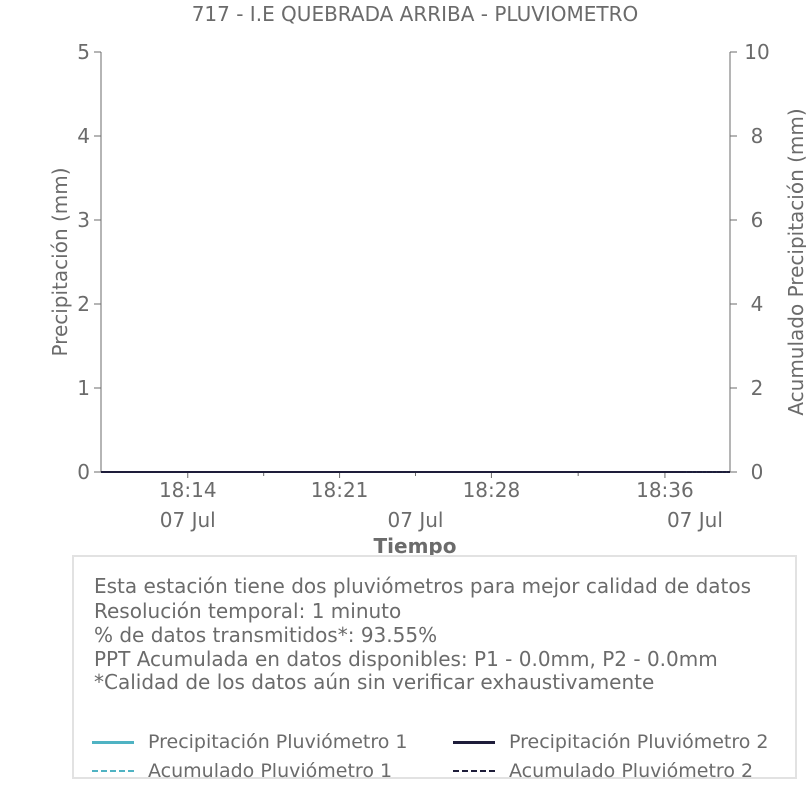 Image resolution: width=806 pixels, height=806 pixels. What do you see at coordinates (757, 388) in the screenshot?
I see `y2-tick-label: 2` at bounding box center [757, 388].